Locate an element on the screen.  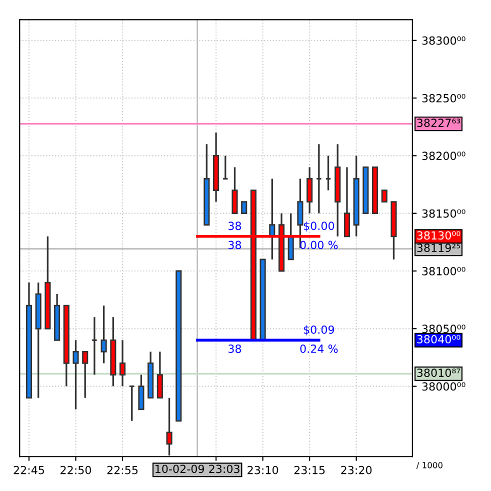
annotation: 0.24 % is located at coordinates (319, 348).